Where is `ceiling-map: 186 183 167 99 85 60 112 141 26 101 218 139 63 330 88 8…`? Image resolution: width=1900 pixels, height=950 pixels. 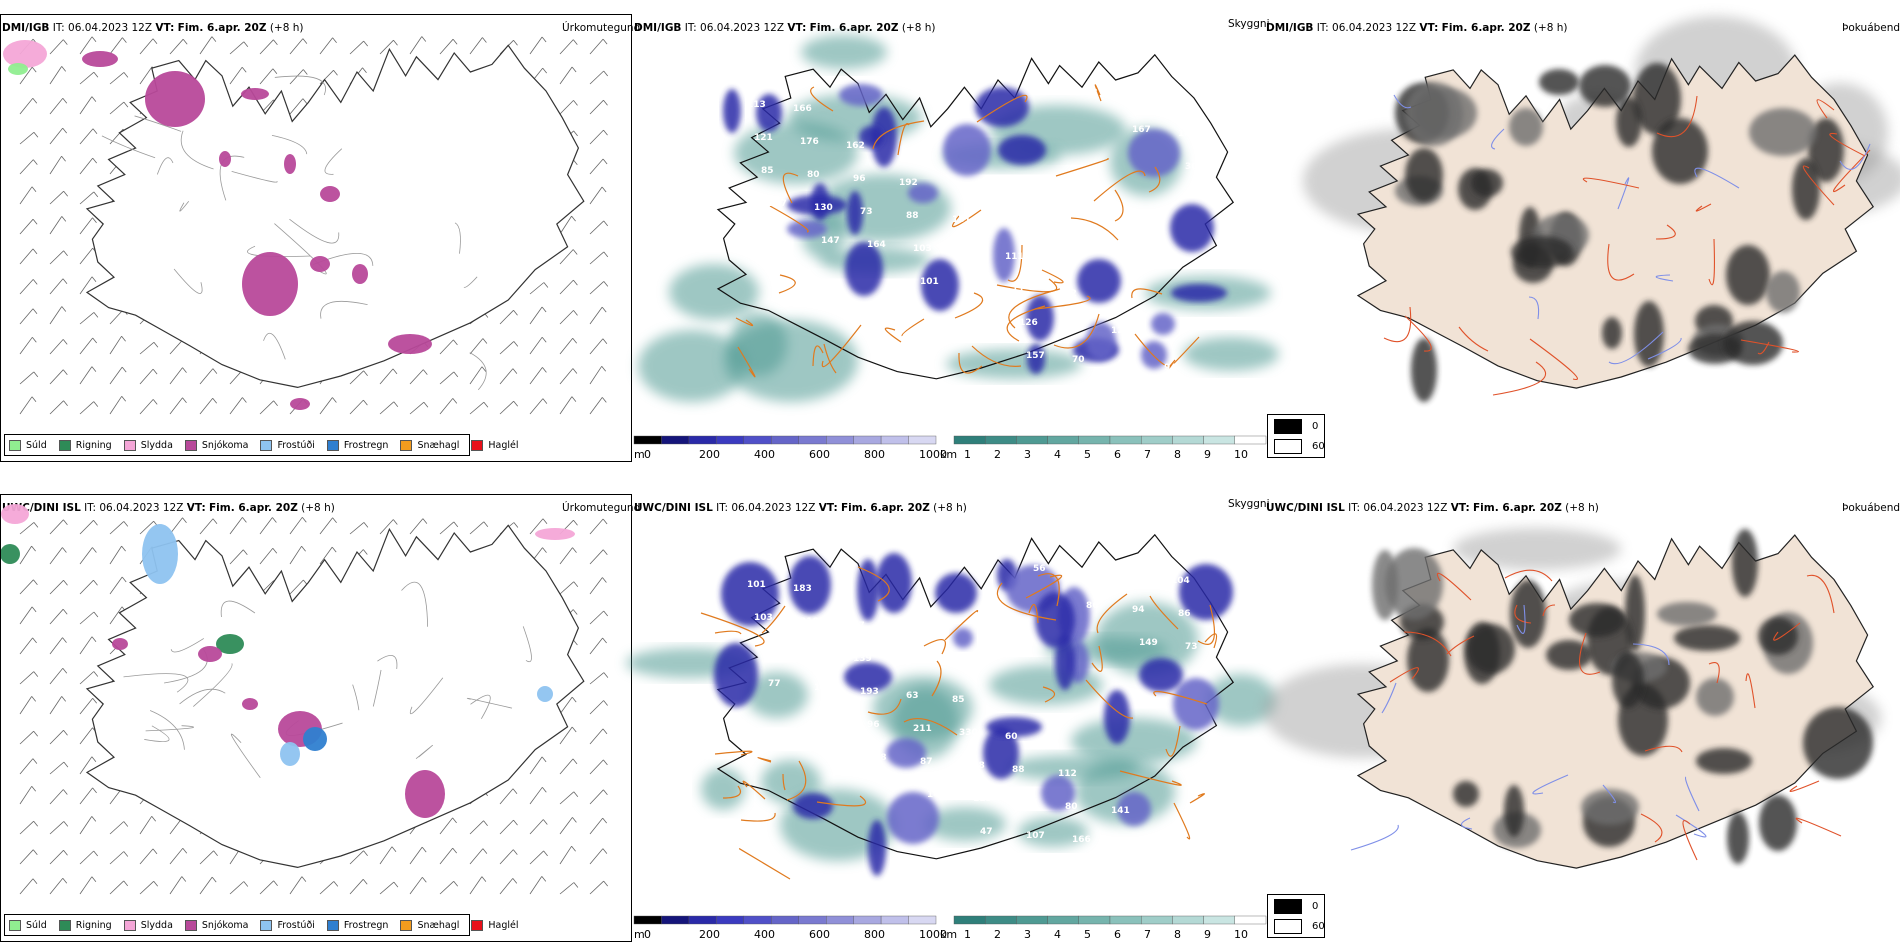 ceiling-map: 186 183 167 99 85 60 112 141 26 101 218 139 63 330 88 8… is located at coordinates (951, 706).